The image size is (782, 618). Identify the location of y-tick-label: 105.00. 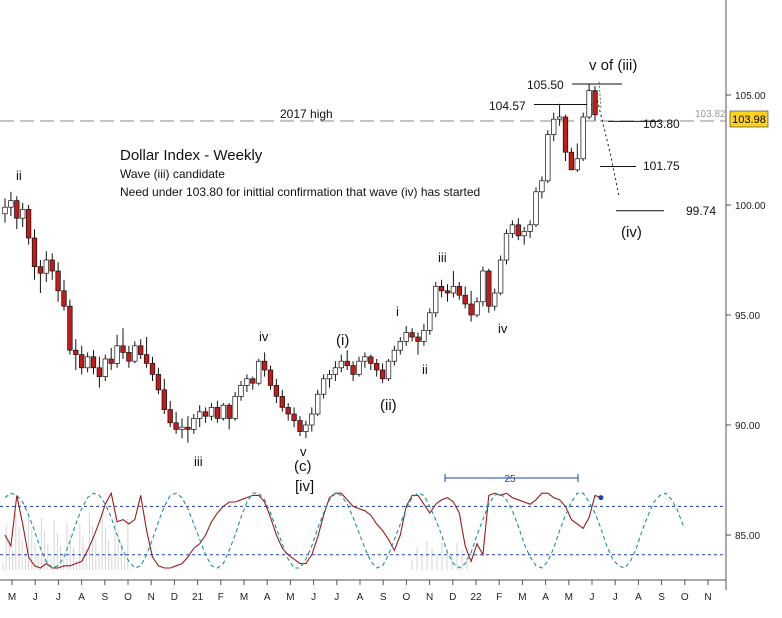
(750, 96).